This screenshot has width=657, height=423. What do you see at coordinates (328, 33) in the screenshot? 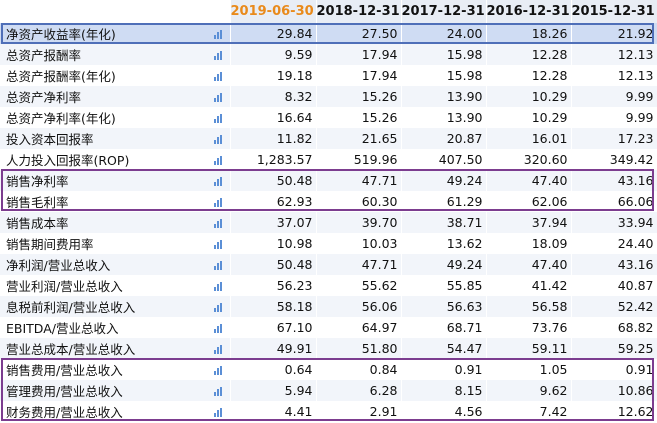
I see `table-row: 净资产收益率(年化) 29.84 27.50 24.00 18.26 21.92` at bounding box center [328, 33].